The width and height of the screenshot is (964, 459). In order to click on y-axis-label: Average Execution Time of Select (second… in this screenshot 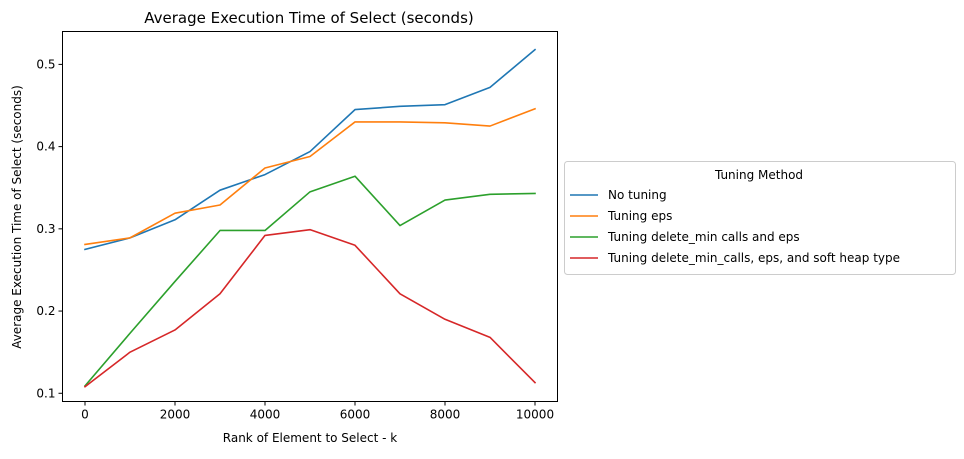, I will do `click(17, 217)`.